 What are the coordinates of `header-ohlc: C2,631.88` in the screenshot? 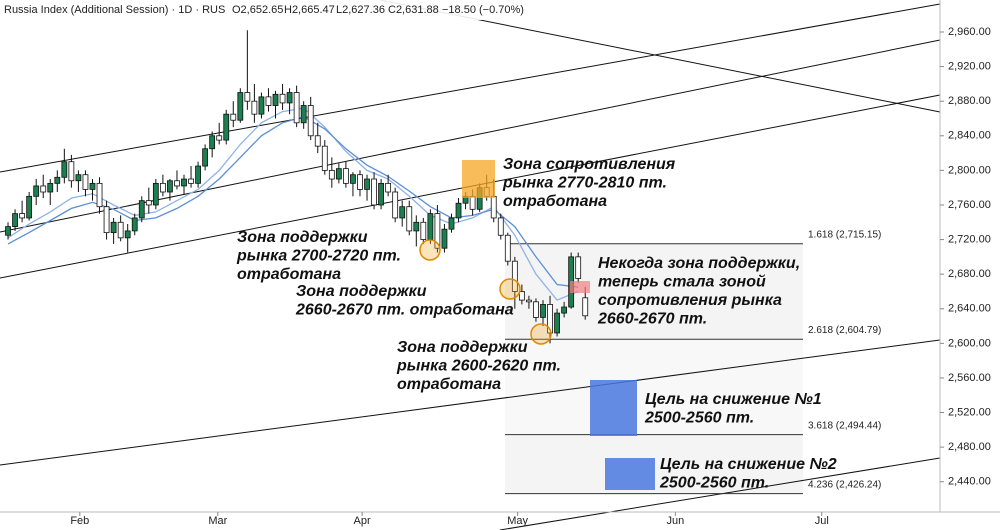 It's located at (413, 10).